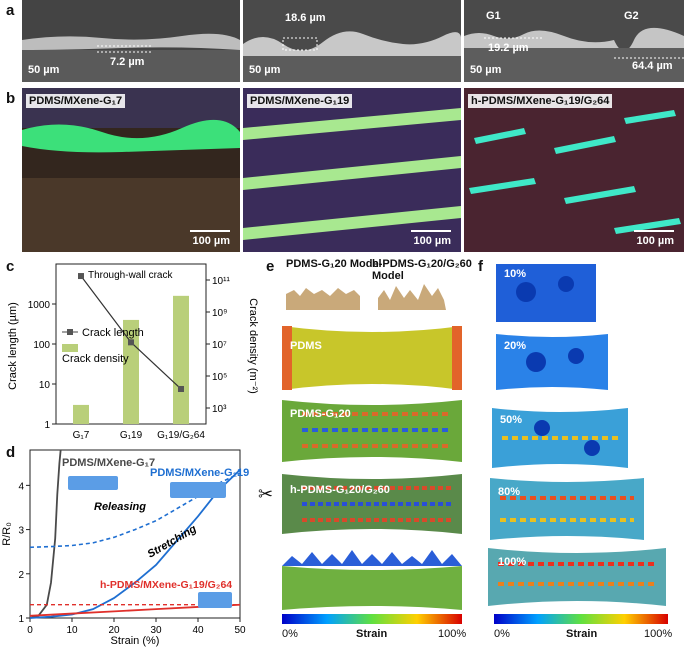 This screenshot has height=650, width=684. Describe the element at coordinates (219, 345) in the screenshot. I see `y2-tick-label: 10⁷` at that location.